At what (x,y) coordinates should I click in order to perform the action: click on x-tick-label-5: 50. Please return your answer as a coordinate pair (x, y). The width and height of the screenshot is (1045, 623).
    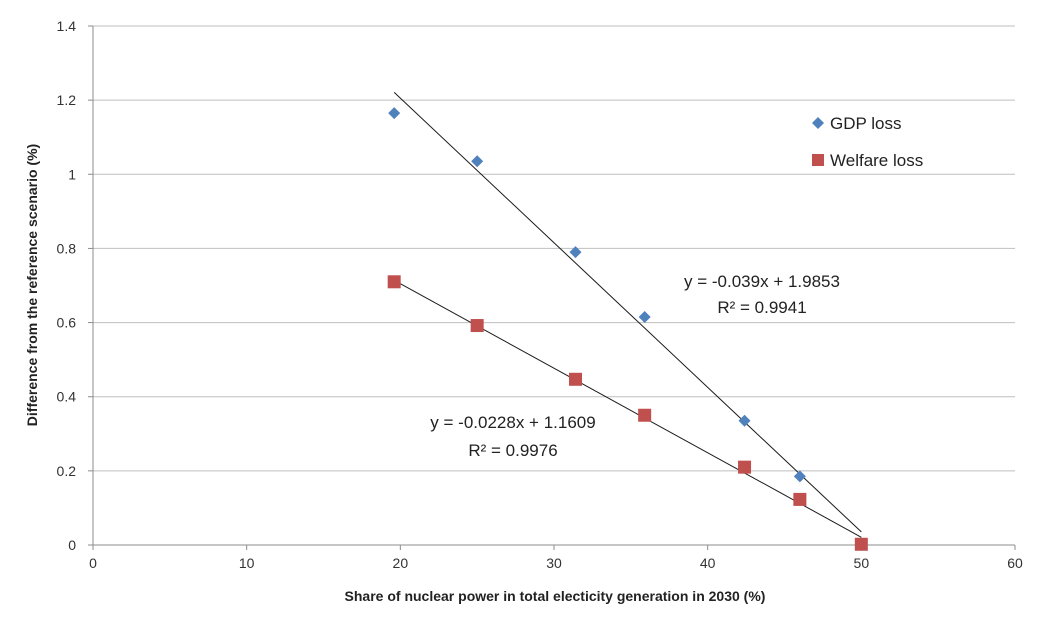
    Looking at the image, I should click on (862, 563).